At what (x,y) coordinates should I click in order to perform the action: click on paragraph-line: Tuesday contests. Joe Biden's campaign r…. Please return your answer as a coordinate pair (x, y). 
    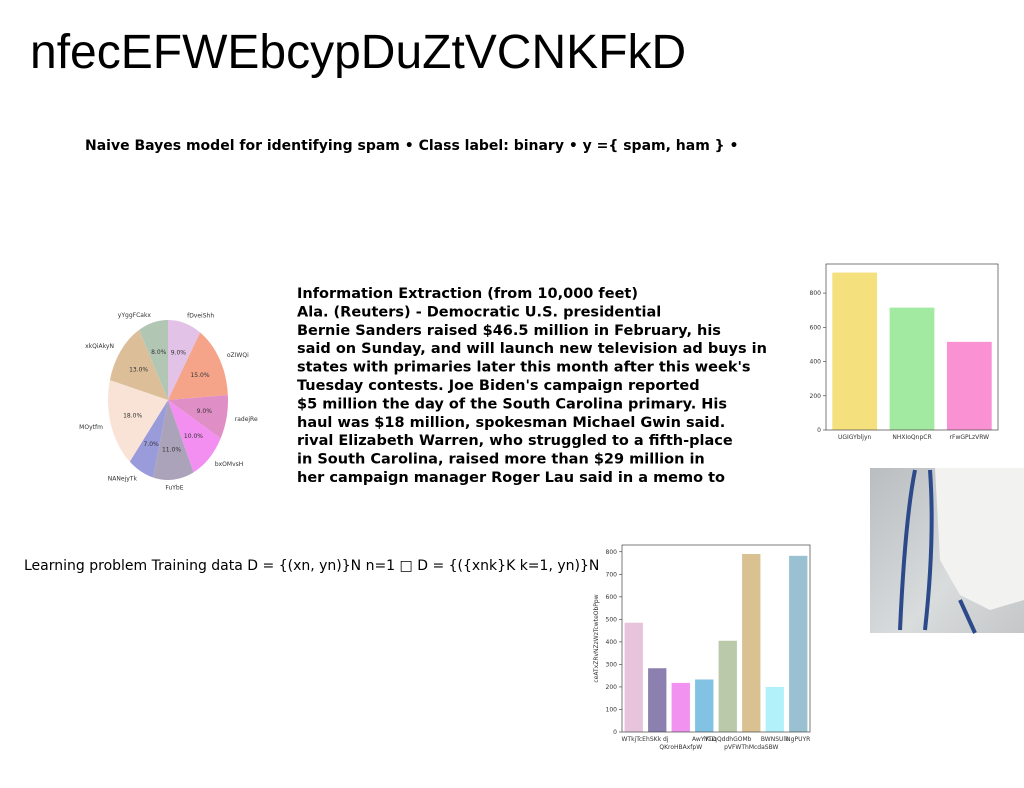
    Looking at the image, I should click on (498, 386).